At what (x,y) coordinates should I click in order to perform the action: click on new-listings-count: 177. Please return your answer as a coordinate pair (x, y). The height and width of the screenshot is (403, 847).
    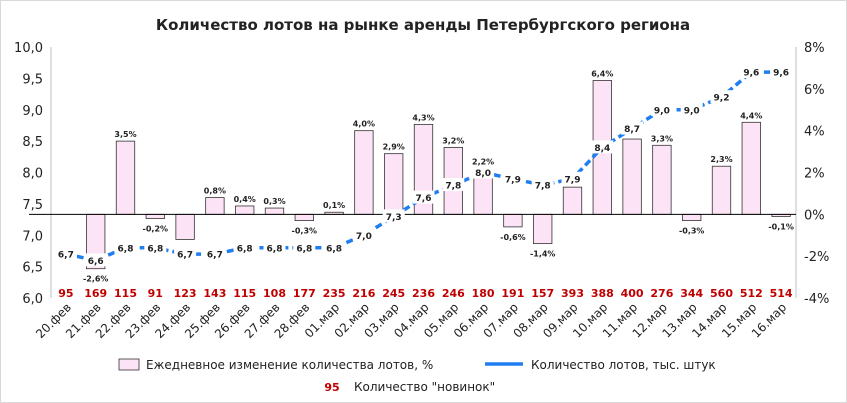
    Looking at the image, I should click on (304, 293).